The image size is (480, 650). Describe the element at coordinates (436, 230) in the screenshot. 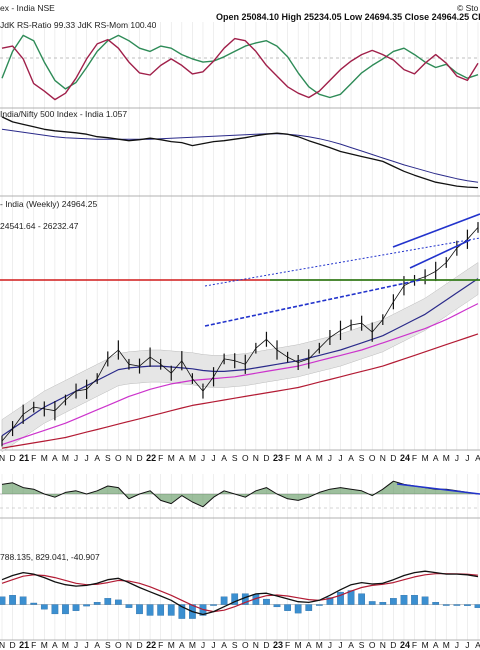

I see `channel-upper` at that location.